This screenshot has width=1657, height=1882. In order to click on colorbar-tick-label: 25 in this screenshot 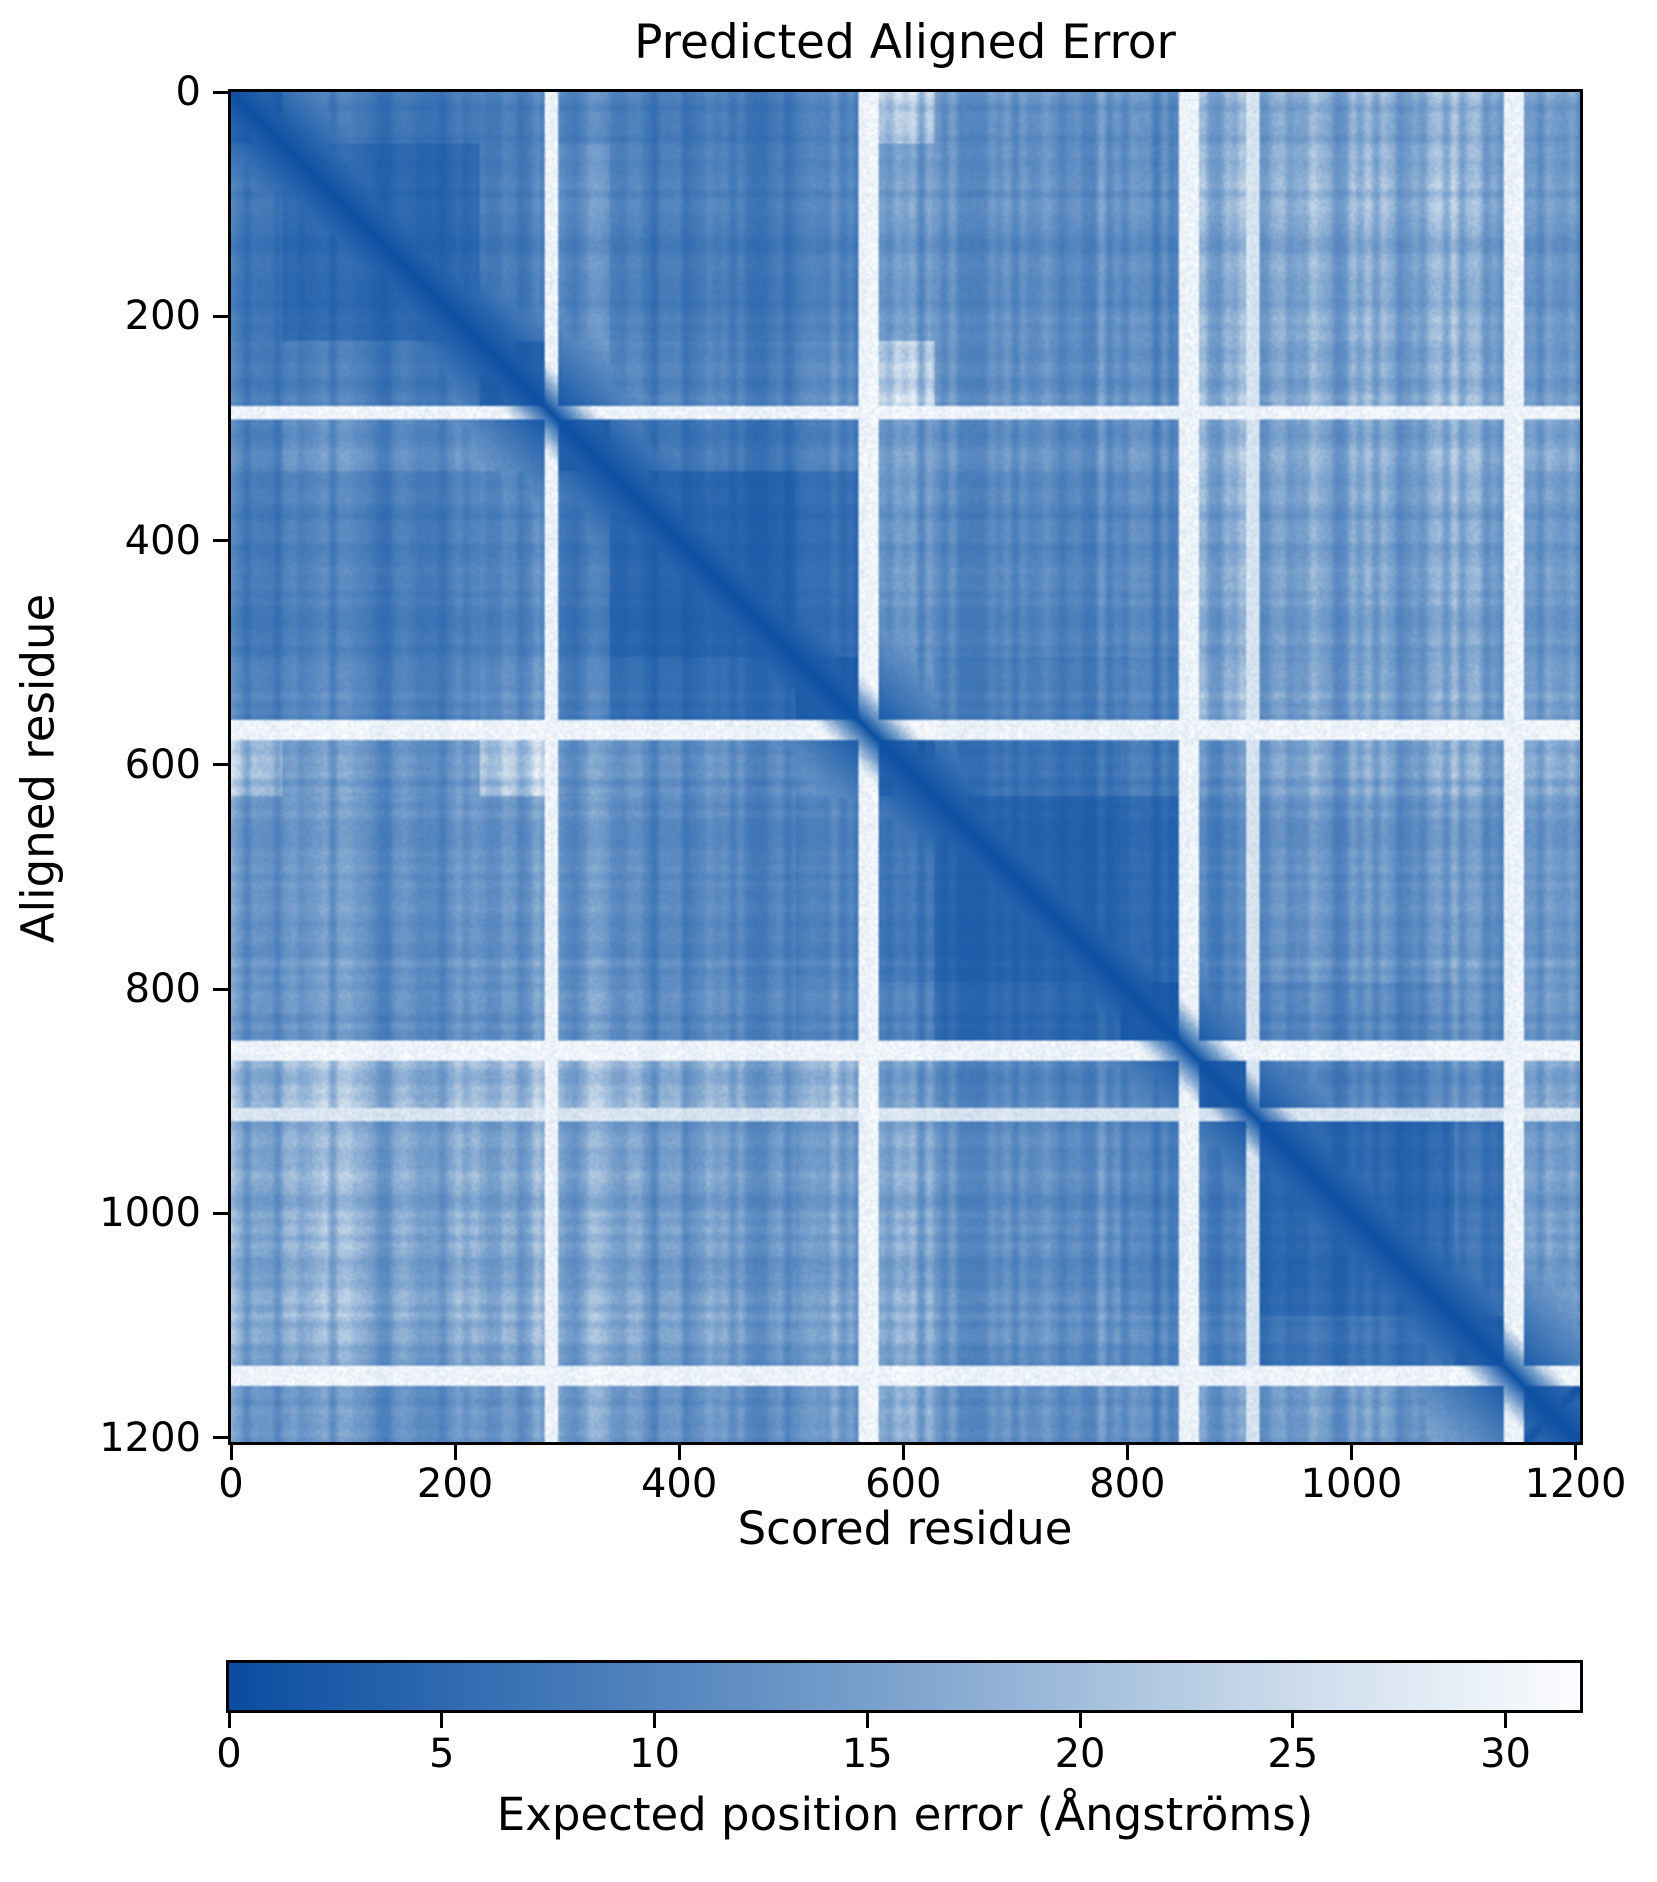, I will do `click(1293, 1754)`.